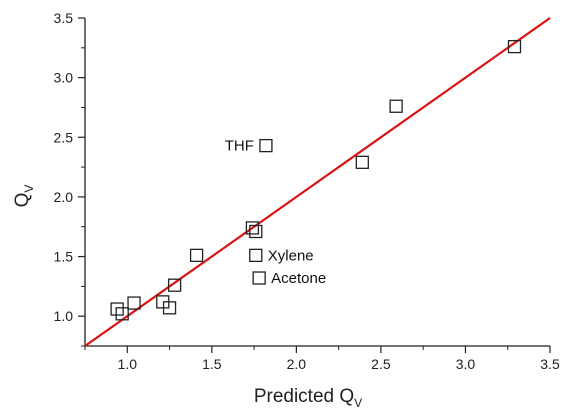 The width and height of the screenshot is (566, 410). Describe the element at coordinates (239, 146) in the screenshot. I see `point-annotation: THF` at that location.